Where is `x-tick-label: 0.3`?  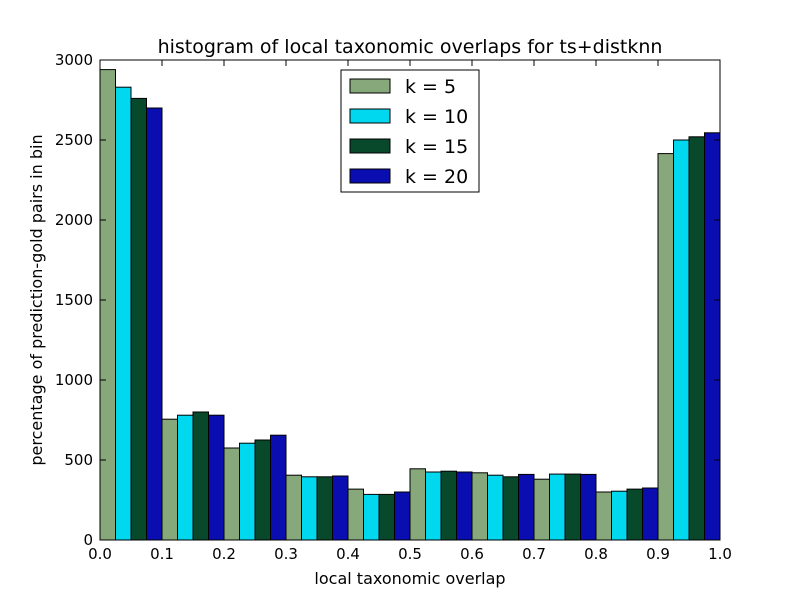
x-tick-label: 0.3 is located at coordinates (286, 554).